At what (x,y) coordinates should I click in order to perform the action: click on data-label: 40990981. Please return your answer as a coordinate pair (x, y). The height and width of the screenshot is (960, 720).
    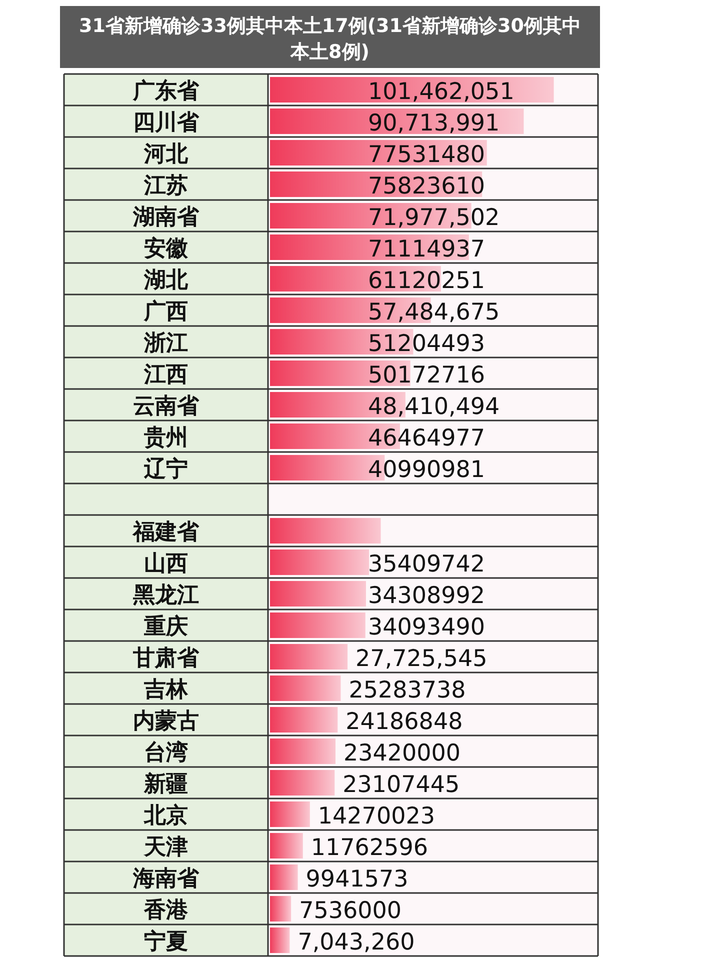
    Looking at the image, I should click on (427, 469).